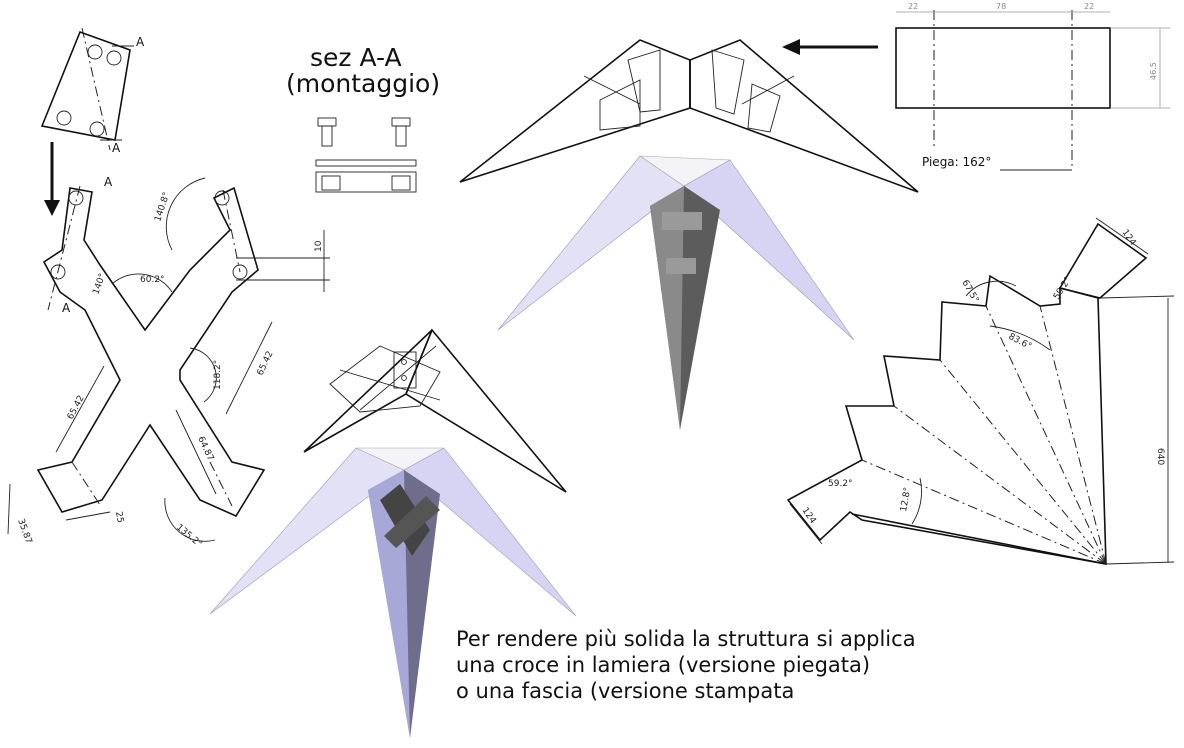  I want to click on fan-dim-angle-59-2-top: 59.2°, so click(1062, 288).